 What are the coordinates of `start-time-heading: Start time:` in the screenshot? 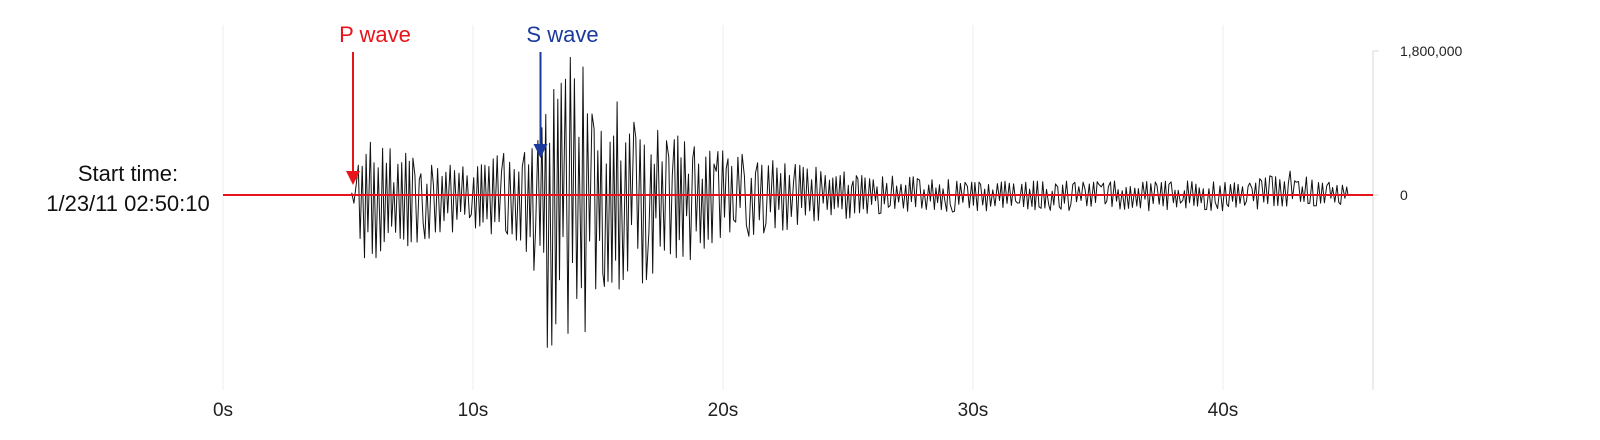 It's located at (128, 173).